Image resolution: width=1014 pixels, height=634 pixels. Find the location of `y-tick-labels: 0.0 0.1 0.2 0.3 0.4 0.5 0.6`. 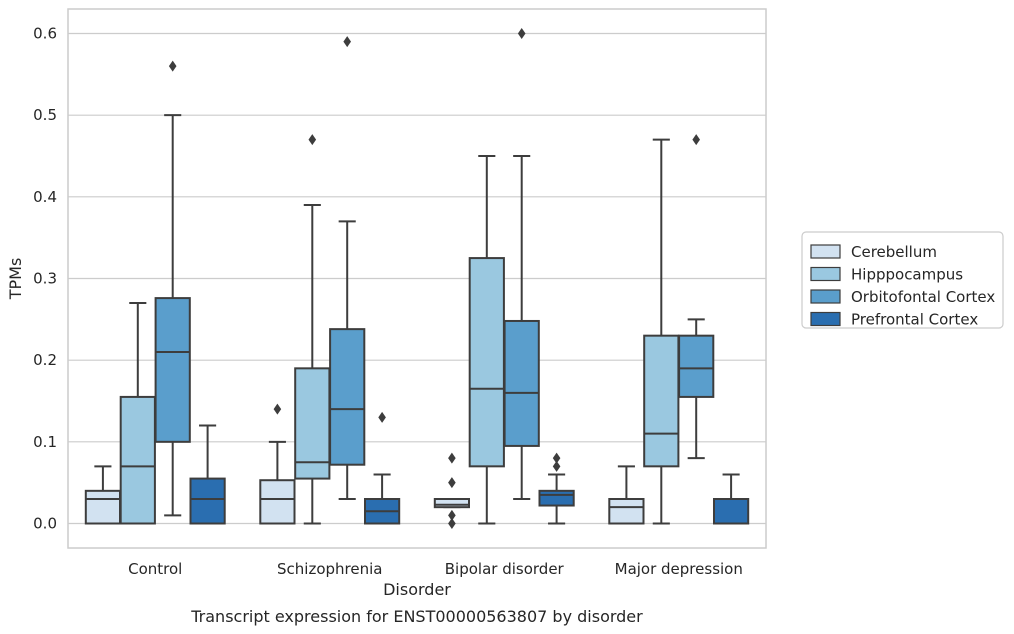

y-tick-labels: 0.0 0.1 0.2 0.3 0.4 0.5 0.6 is located at coordinates (45, 279).